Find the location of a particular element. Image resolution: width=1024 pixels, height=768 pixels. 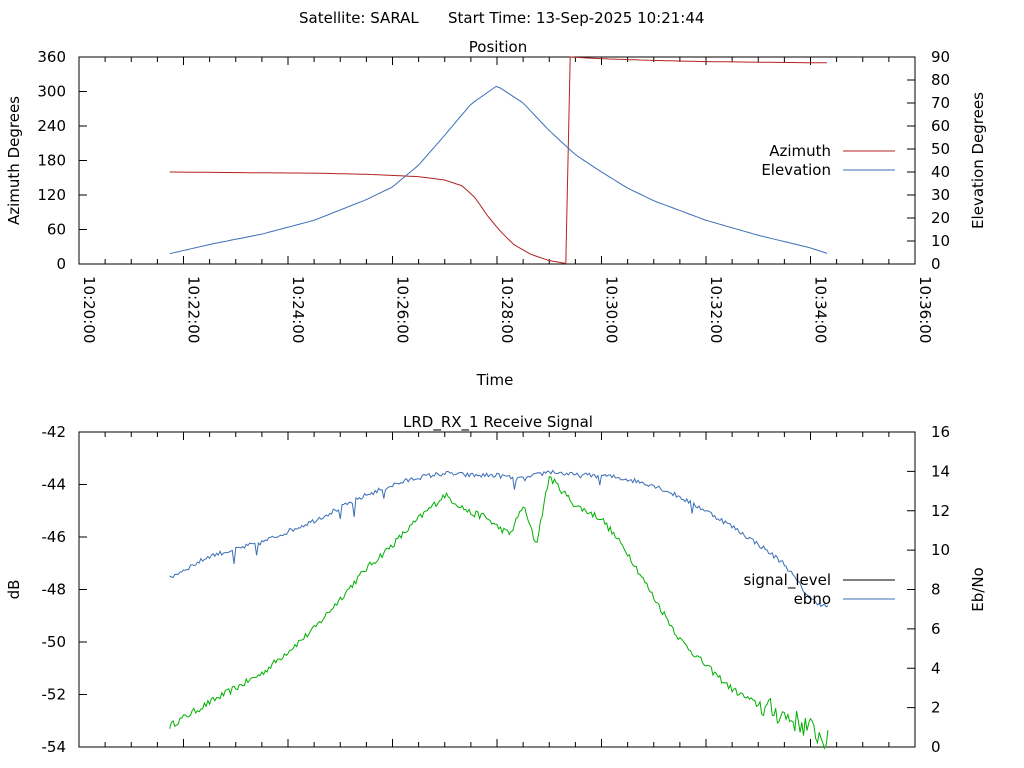

y-tick-label: -52 is located at coordinates (54, 695).